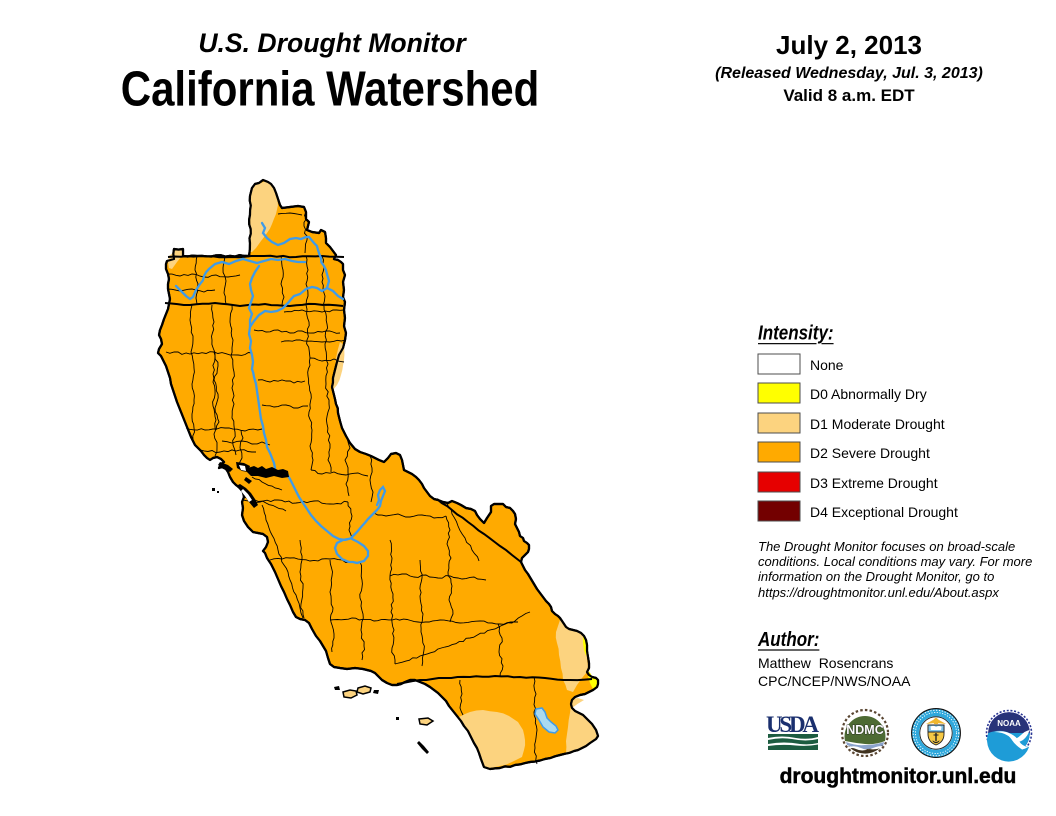 The height and width of the screenshot is (816, 1056). I want to click on svg-text: USDA, so click(792, 724).